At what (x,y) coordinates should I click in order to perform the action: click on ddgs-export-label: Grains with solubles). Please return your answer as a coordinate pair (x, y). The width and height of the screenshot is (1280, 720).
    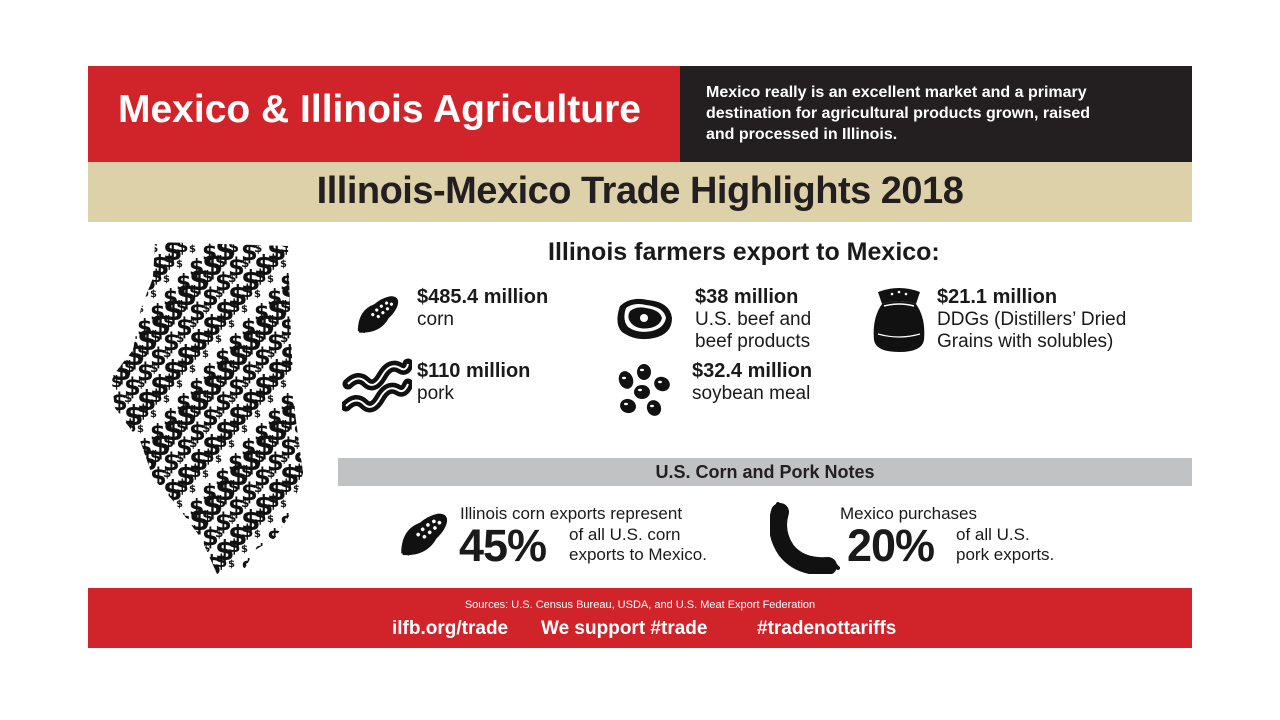
    Looking at the image, I should click on (1025, 341).